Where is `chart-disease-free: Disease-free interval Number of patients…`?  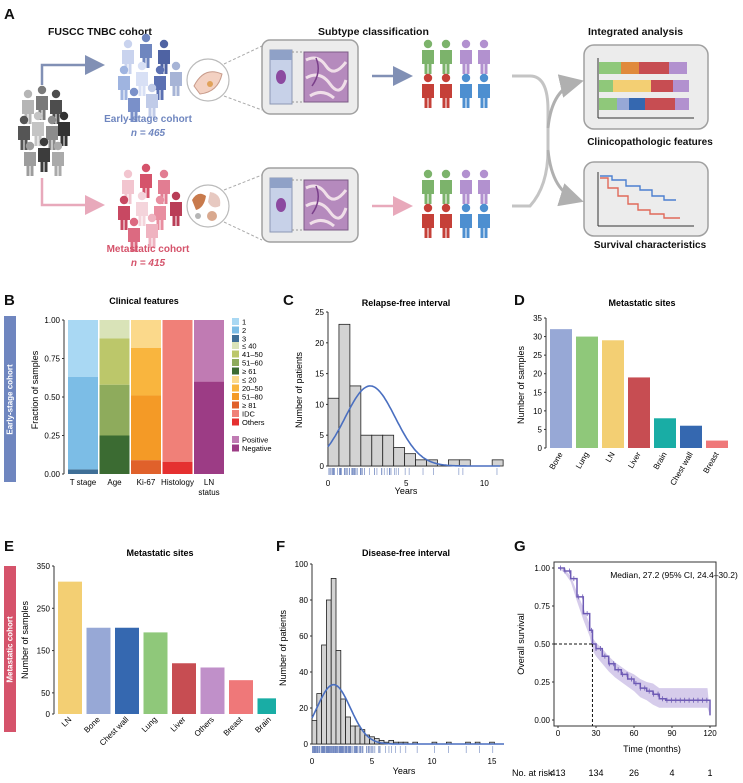 chart-disease-free: Disease-free interval Number of patients… is located at coordinates (391, 662).